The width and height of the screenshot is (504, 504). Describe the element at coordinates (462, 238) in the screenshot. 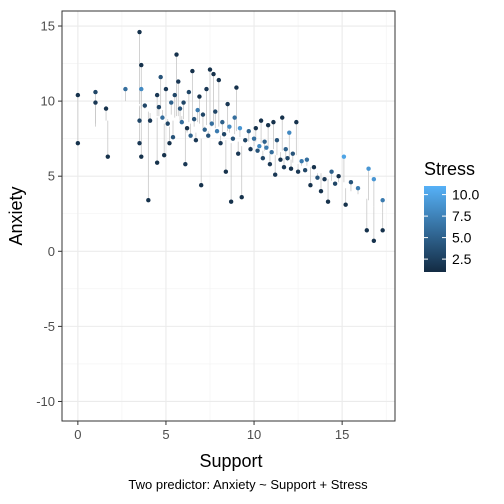

I see `legend-tick-label: 5.0` at that location.